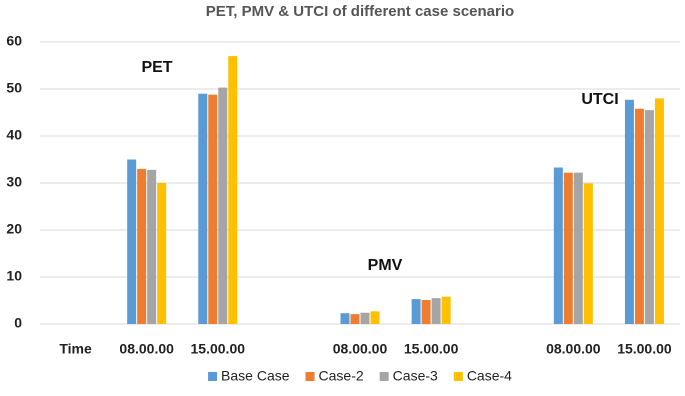 The image size is (685, 396). What do you see at coordinates (14, 276) in the screenshot?
I see `y-tick-label: 10` at bounding box center [14, 276].